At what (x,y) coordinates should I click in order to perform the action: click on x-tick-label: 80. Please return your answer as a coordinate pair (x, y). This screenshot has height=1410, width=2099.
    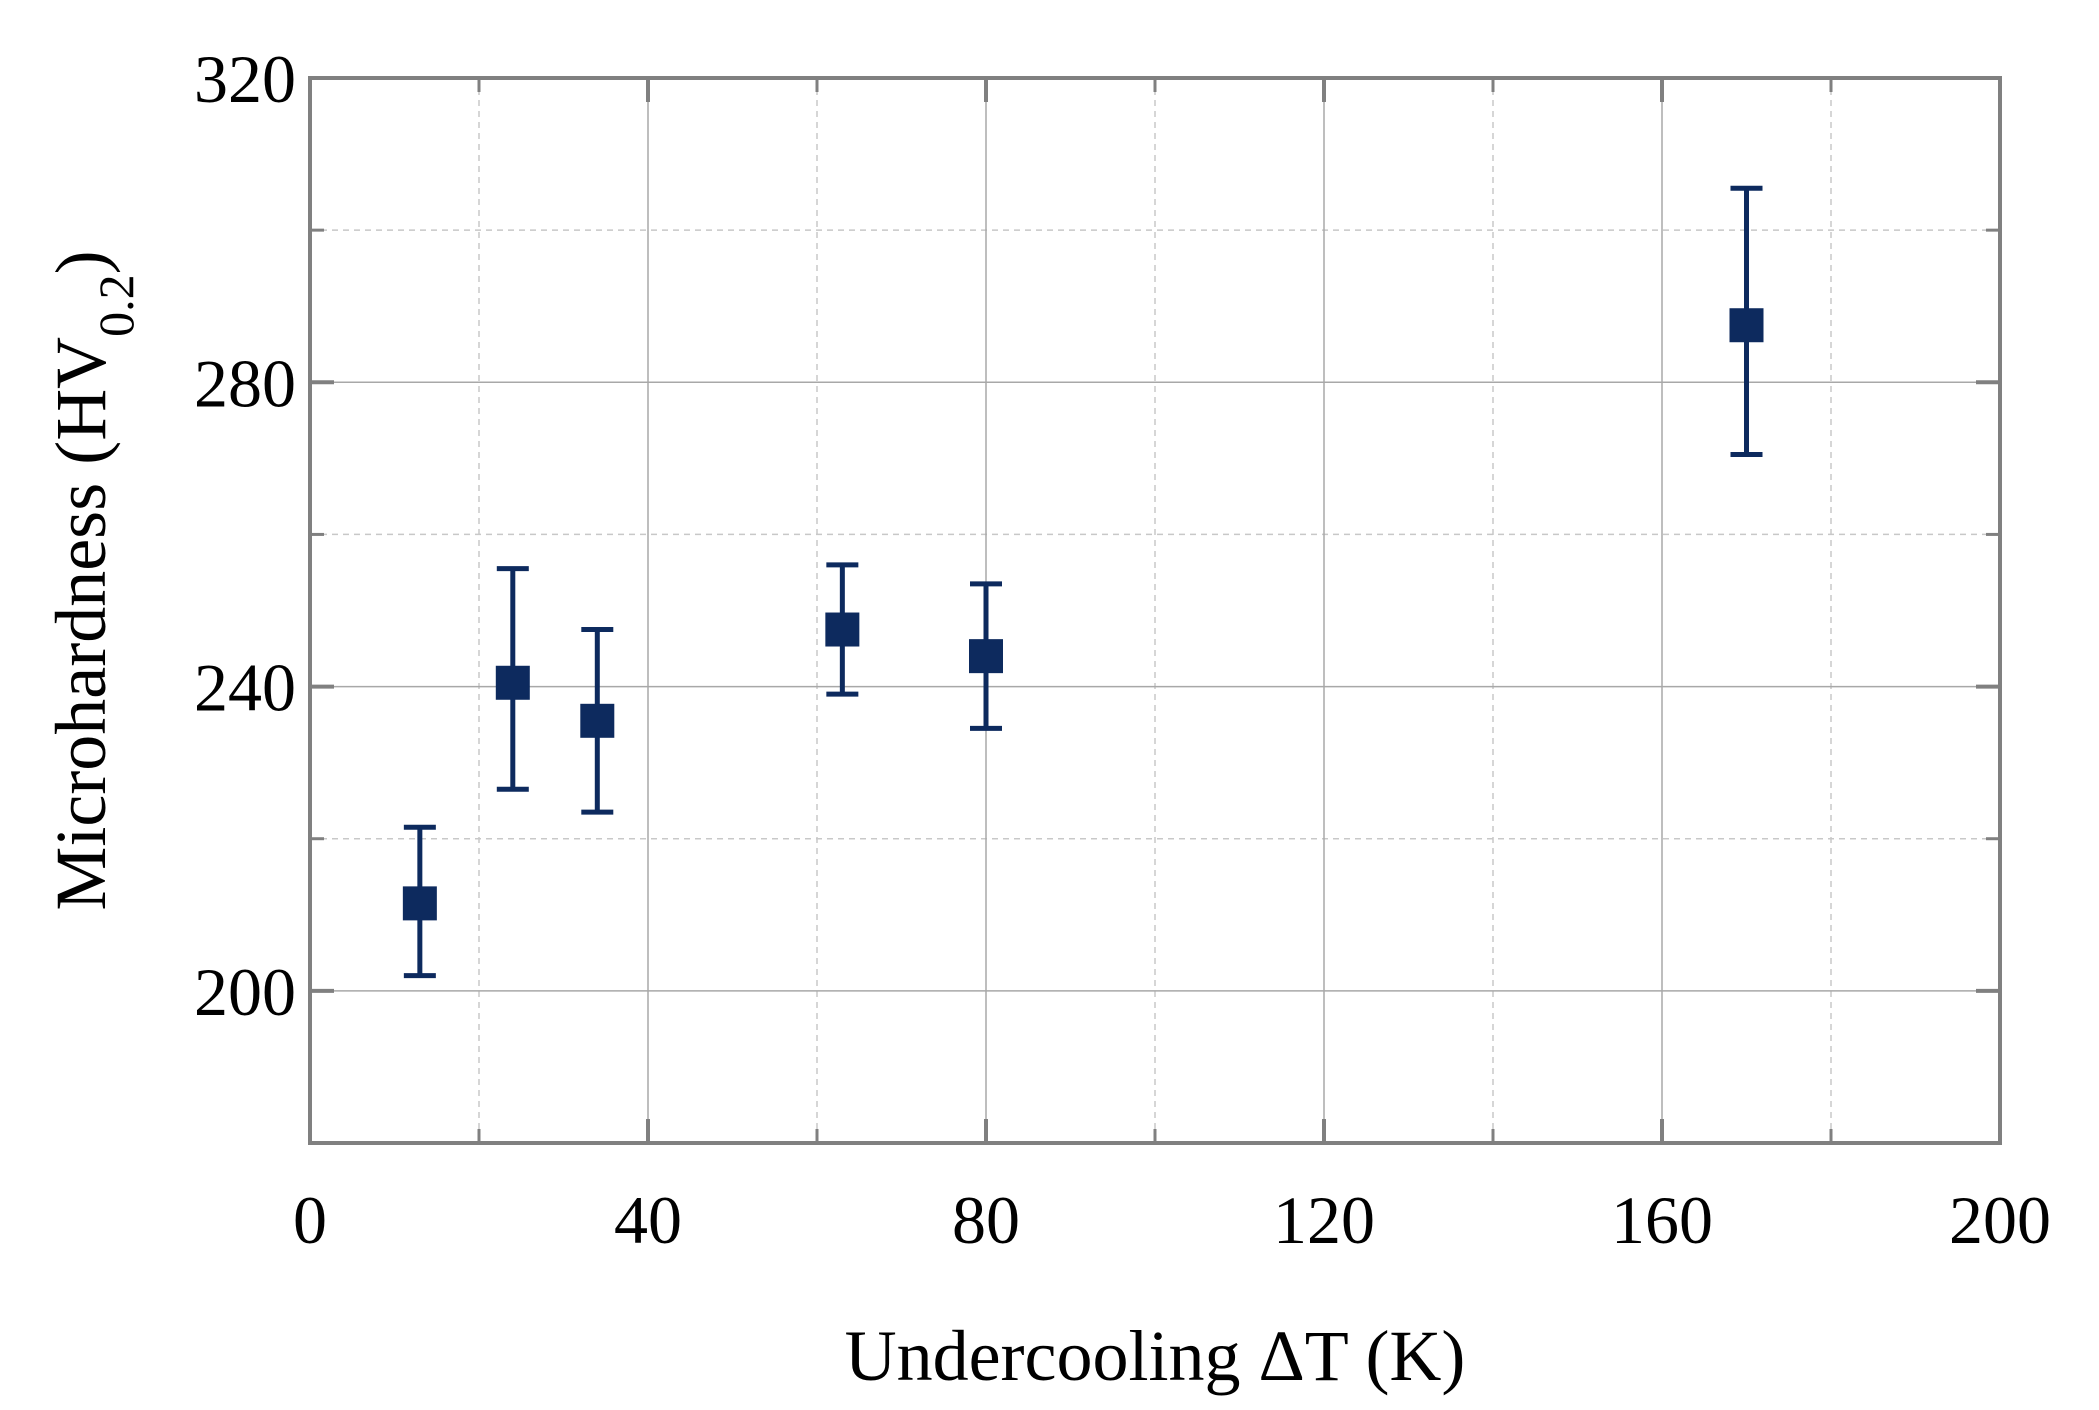
    Looking at the image, I should click on (986, 1220).